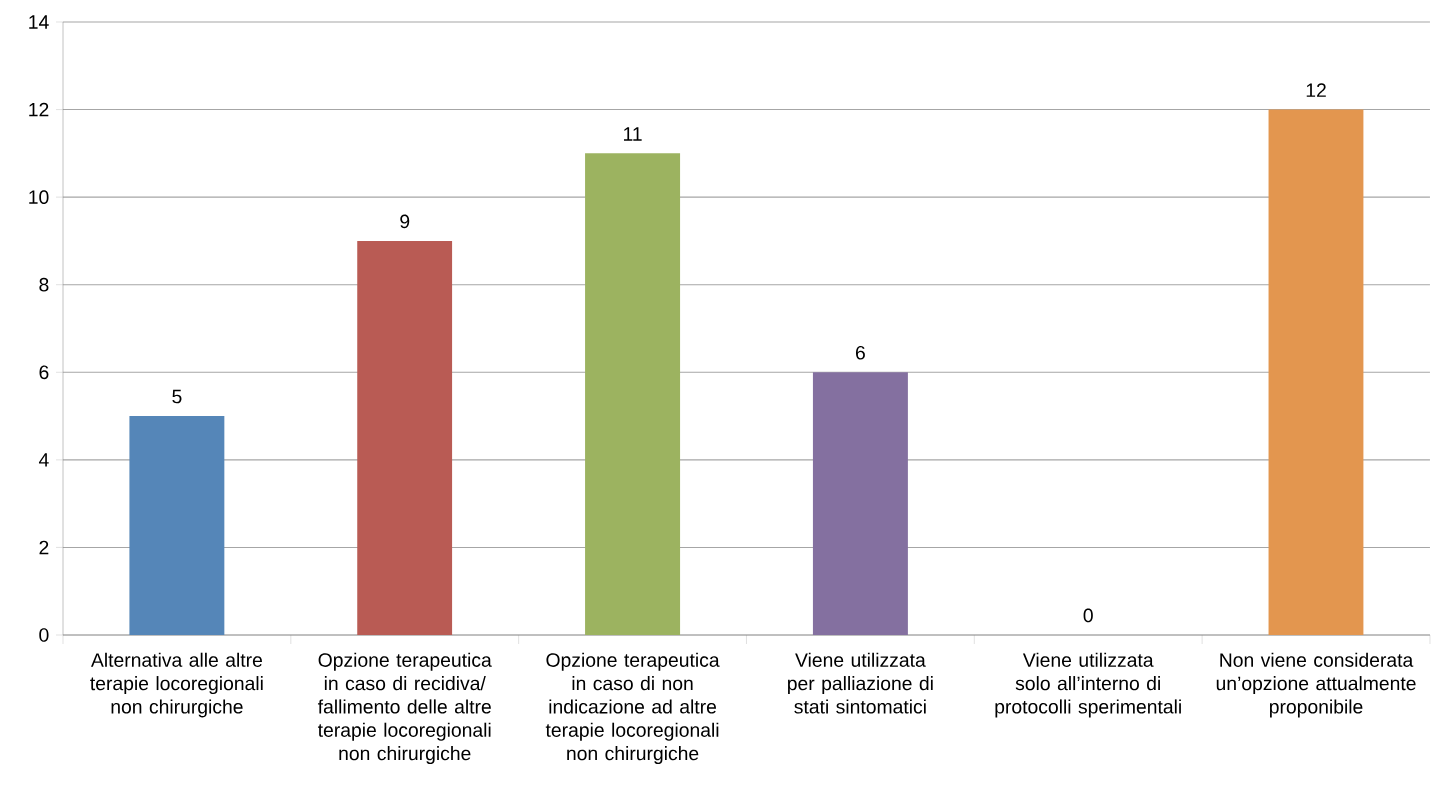 This screenshot has width=1442, height=811. I want to click on data-label: 0, so click(1088, 615).